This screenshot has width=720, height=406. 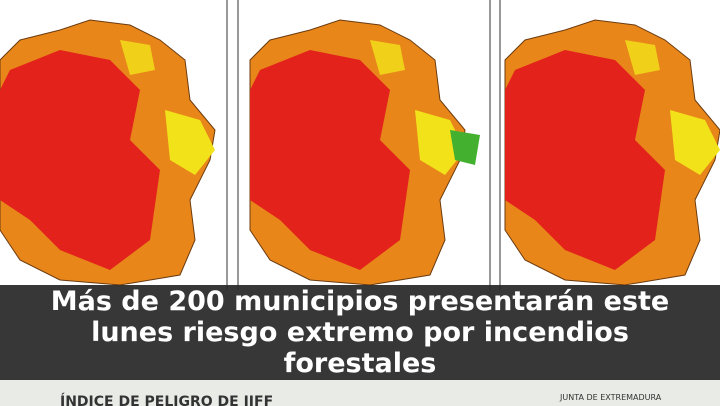 I want to click on source: JUNTA DE EXTREMADURA, so click(x=611, y=397).